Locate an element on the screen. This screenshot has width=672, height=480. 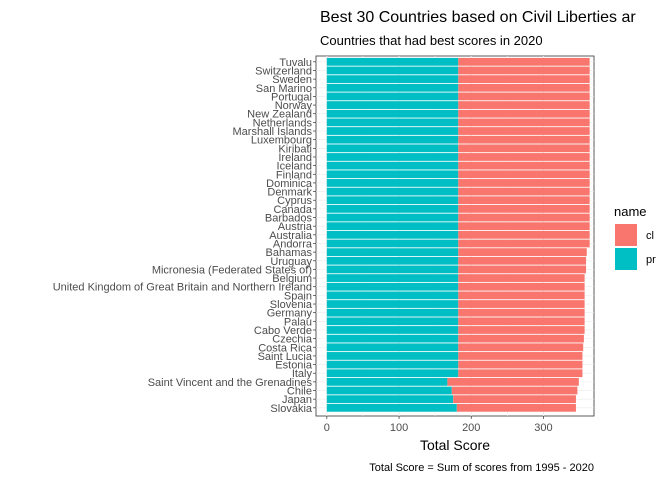
y-tick-label: Chile is located at coordinates (299, 392).